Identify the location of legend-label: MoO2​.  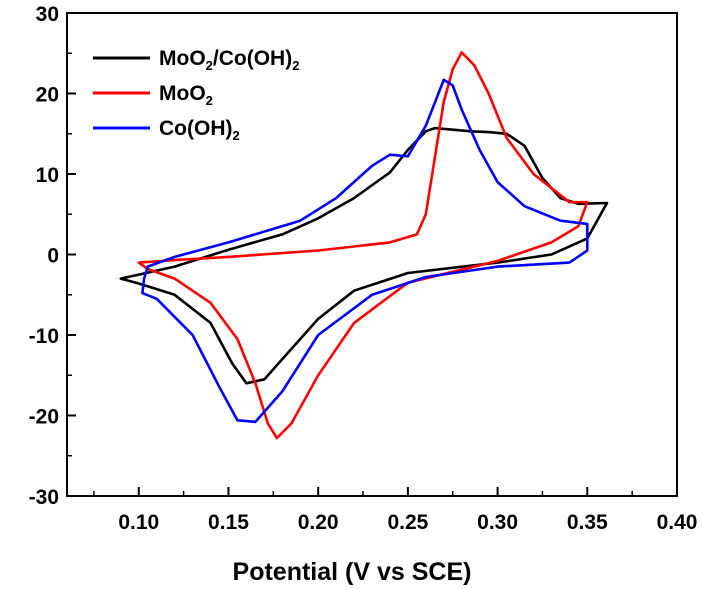
(186, 95).